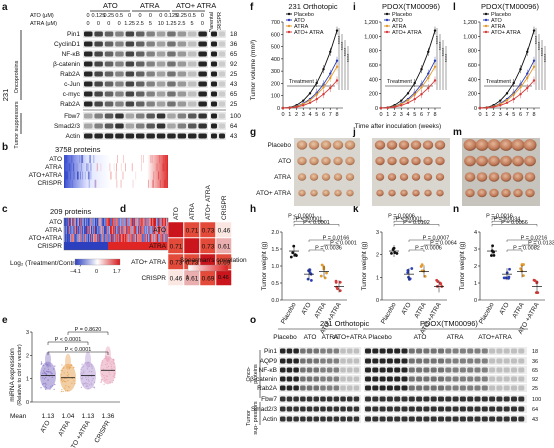 Image resolution: width=554 pixels, height=448 pixels. I want to click on panel-b-title: 3758 proteins, so click(78, 149).